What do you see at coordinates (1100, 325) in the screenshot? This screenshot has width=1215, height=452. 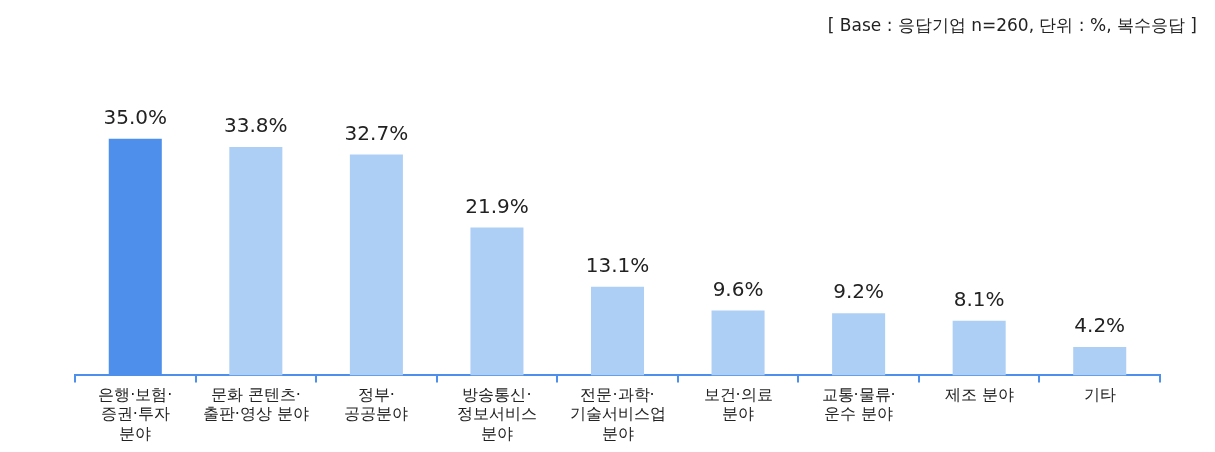 I see `data-label: 4.2%` at bounding box center [1100, 325].